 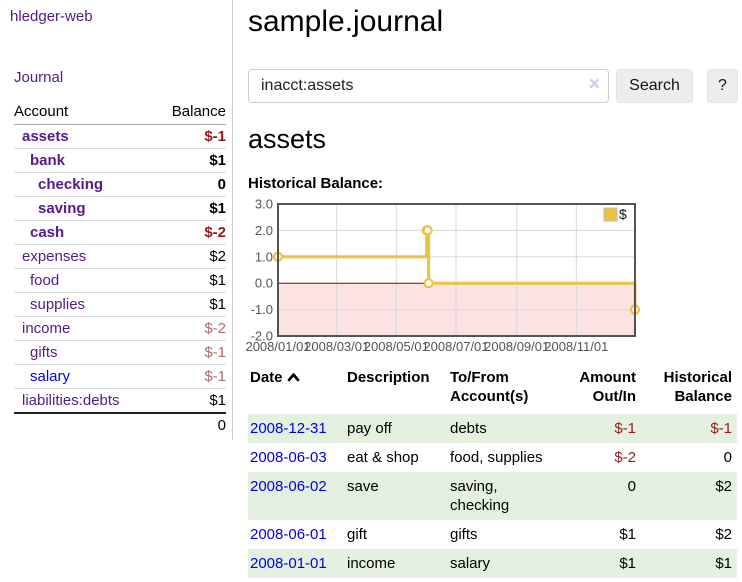 What do you see at coordinates (120, 184) in the screenshot?
I see `account-row: checking 0` at bounding box center [120, 184].